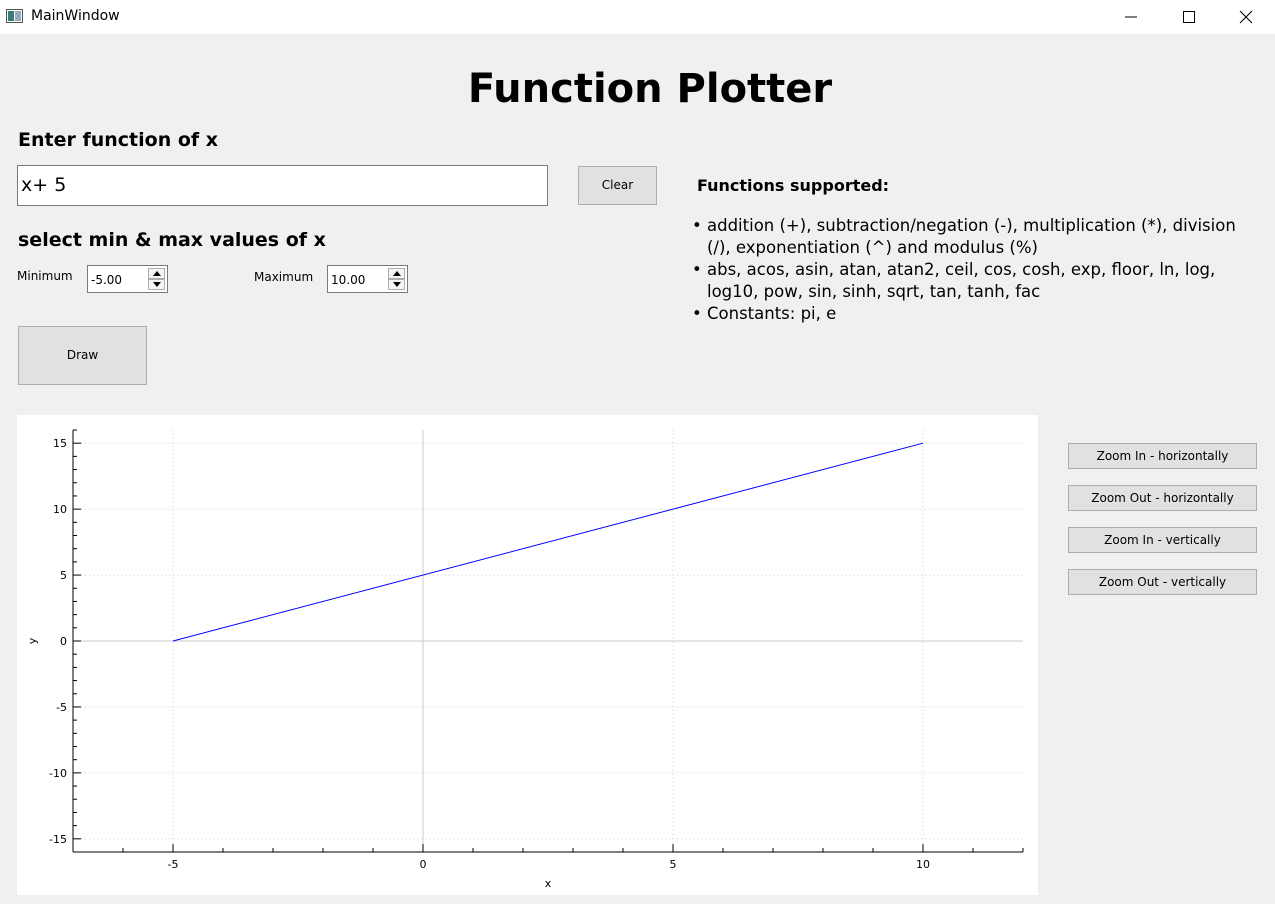  What do you see at coordinates (793, 185) in the screenshot?
I see `functions-supported-title: Functions supported:` at bounding box center [793, 185].